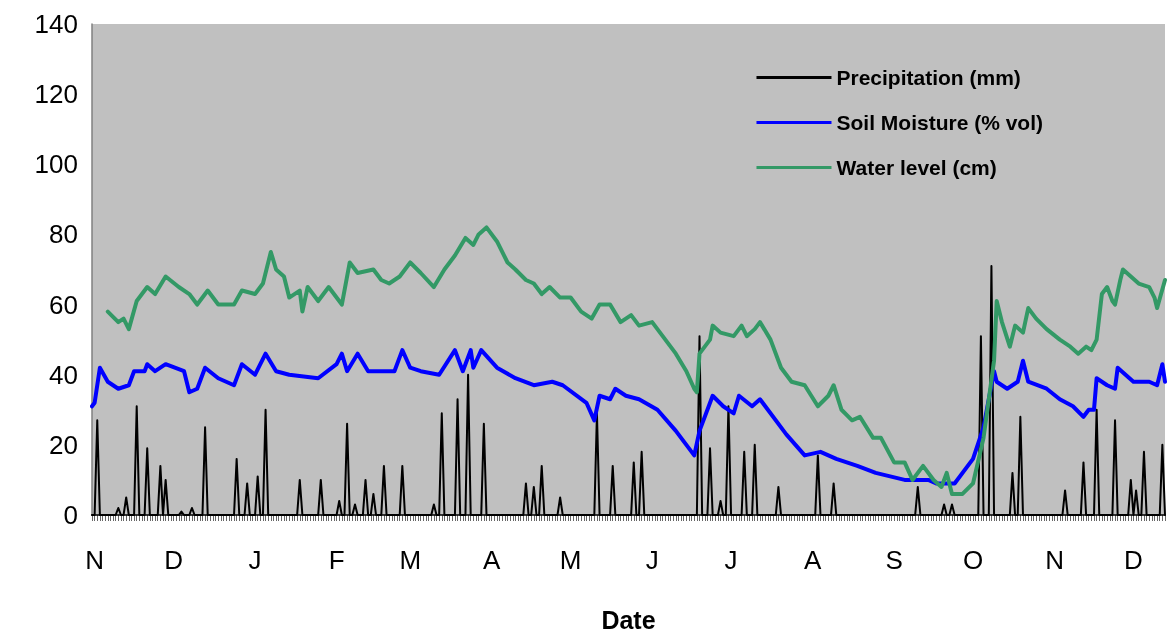 This screenshot has height=644, width=1168. Describe the element at coordinates (63, 234) in the screenshot. I see `y-tick-label: 80` at that location.